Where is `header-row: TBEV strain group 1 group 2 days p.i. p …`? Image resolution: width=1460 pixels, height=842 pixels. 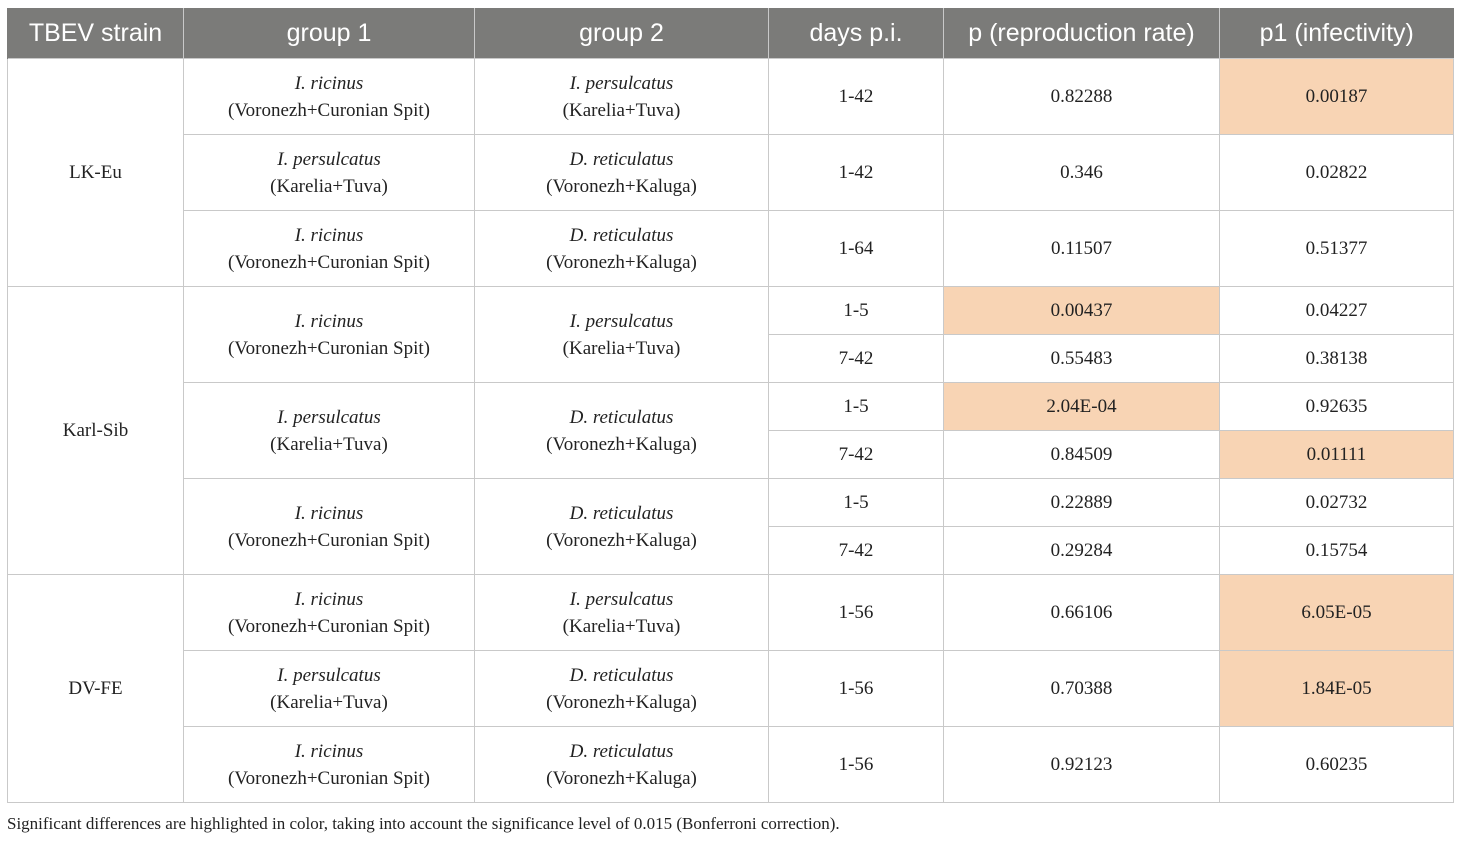 header-row: TBEV strain group 1 group 2 days p.i. p … is located at coordinates (730, 33).